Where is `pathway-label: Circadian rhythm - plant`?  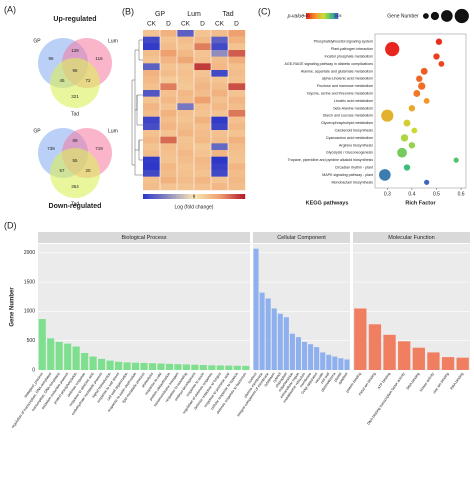
pathway-label: Circadian rhythm - plant is located at coordinates (354, 167).